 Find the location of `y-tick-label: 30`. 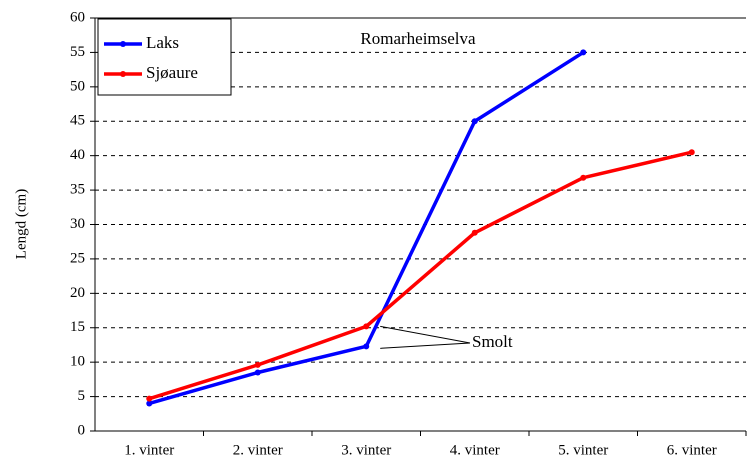

y-tick-label: 30 is located at coordinates (77, 224).